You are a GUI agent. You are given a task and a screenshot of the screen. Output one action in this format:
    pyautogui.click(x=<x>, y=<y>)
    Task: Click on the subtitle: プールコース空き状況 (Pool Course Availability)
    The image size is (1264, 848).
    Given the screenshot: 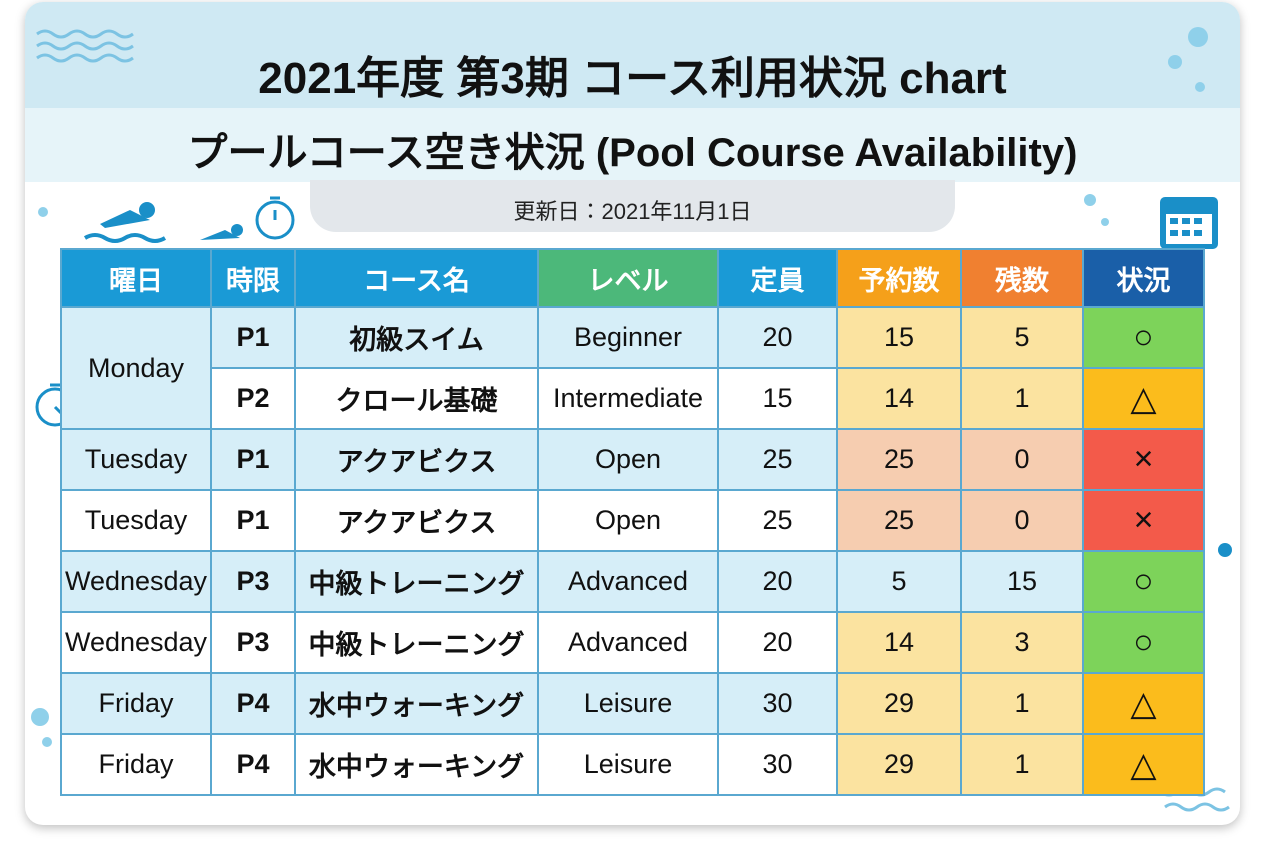 What is the action you would take?
    pyautogui.click(x=632, y=153)
    